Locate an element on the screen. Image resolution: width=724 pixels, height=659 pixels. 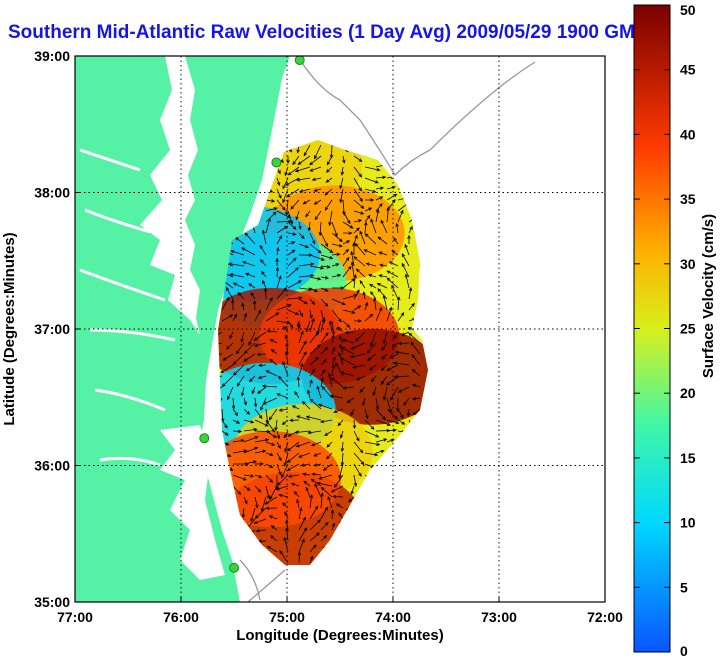
x-tick-label: 75:00 is located at coordinates (287, 617).